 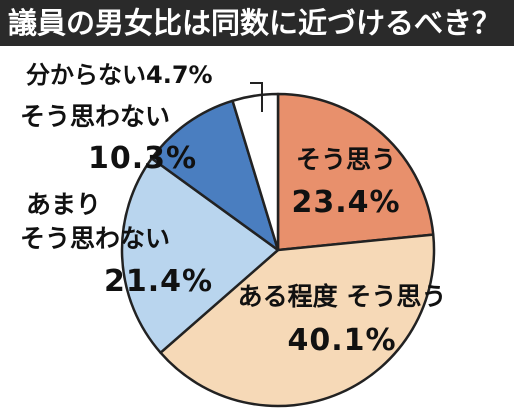 What do you see at coordinates (341, 340) in the screenshot?
I see `label-aruteido-soumou-line-2: 40.1%` at bounding box center [341, 340].